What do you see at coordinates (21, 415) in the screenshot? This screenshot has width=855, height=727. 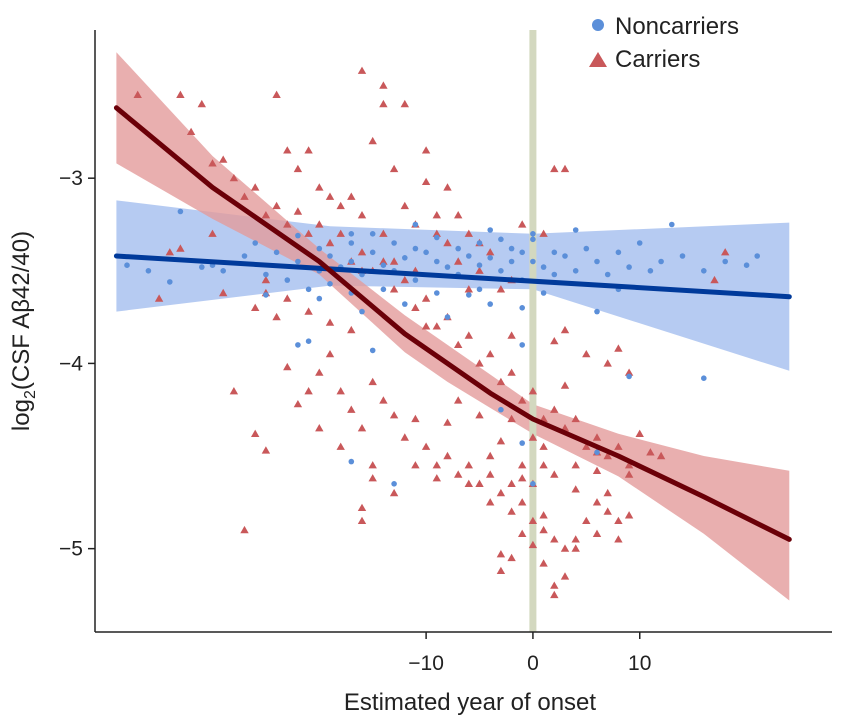 I see `y-axis-title-prefix: log` at bounding box center [21, 415].